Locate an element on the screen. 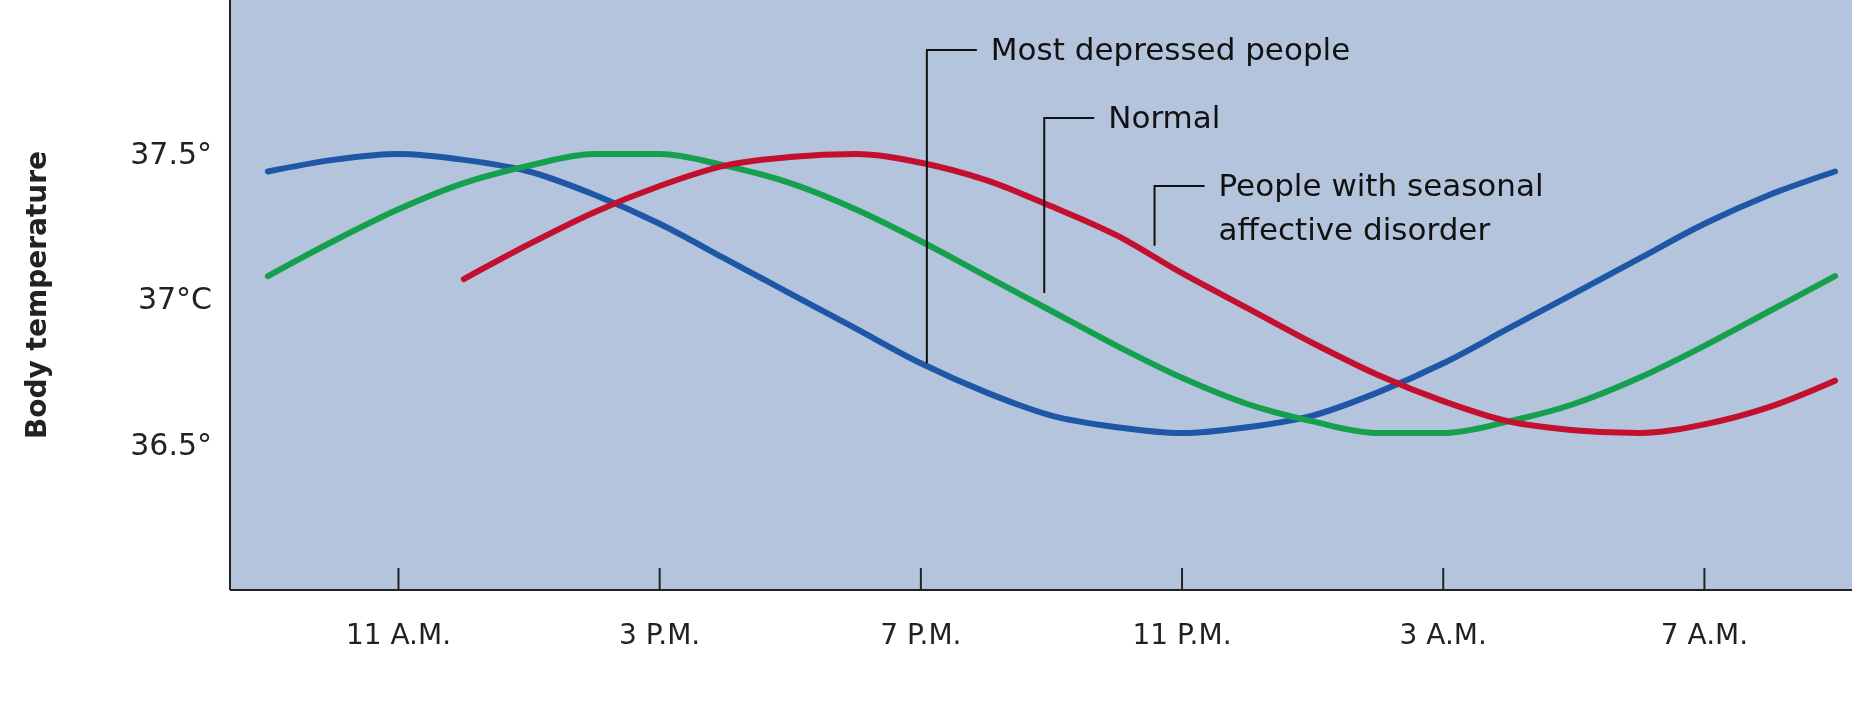 The image size is (1868, 706). y-tick-label: 37°C is located at coordinates (174, 299).